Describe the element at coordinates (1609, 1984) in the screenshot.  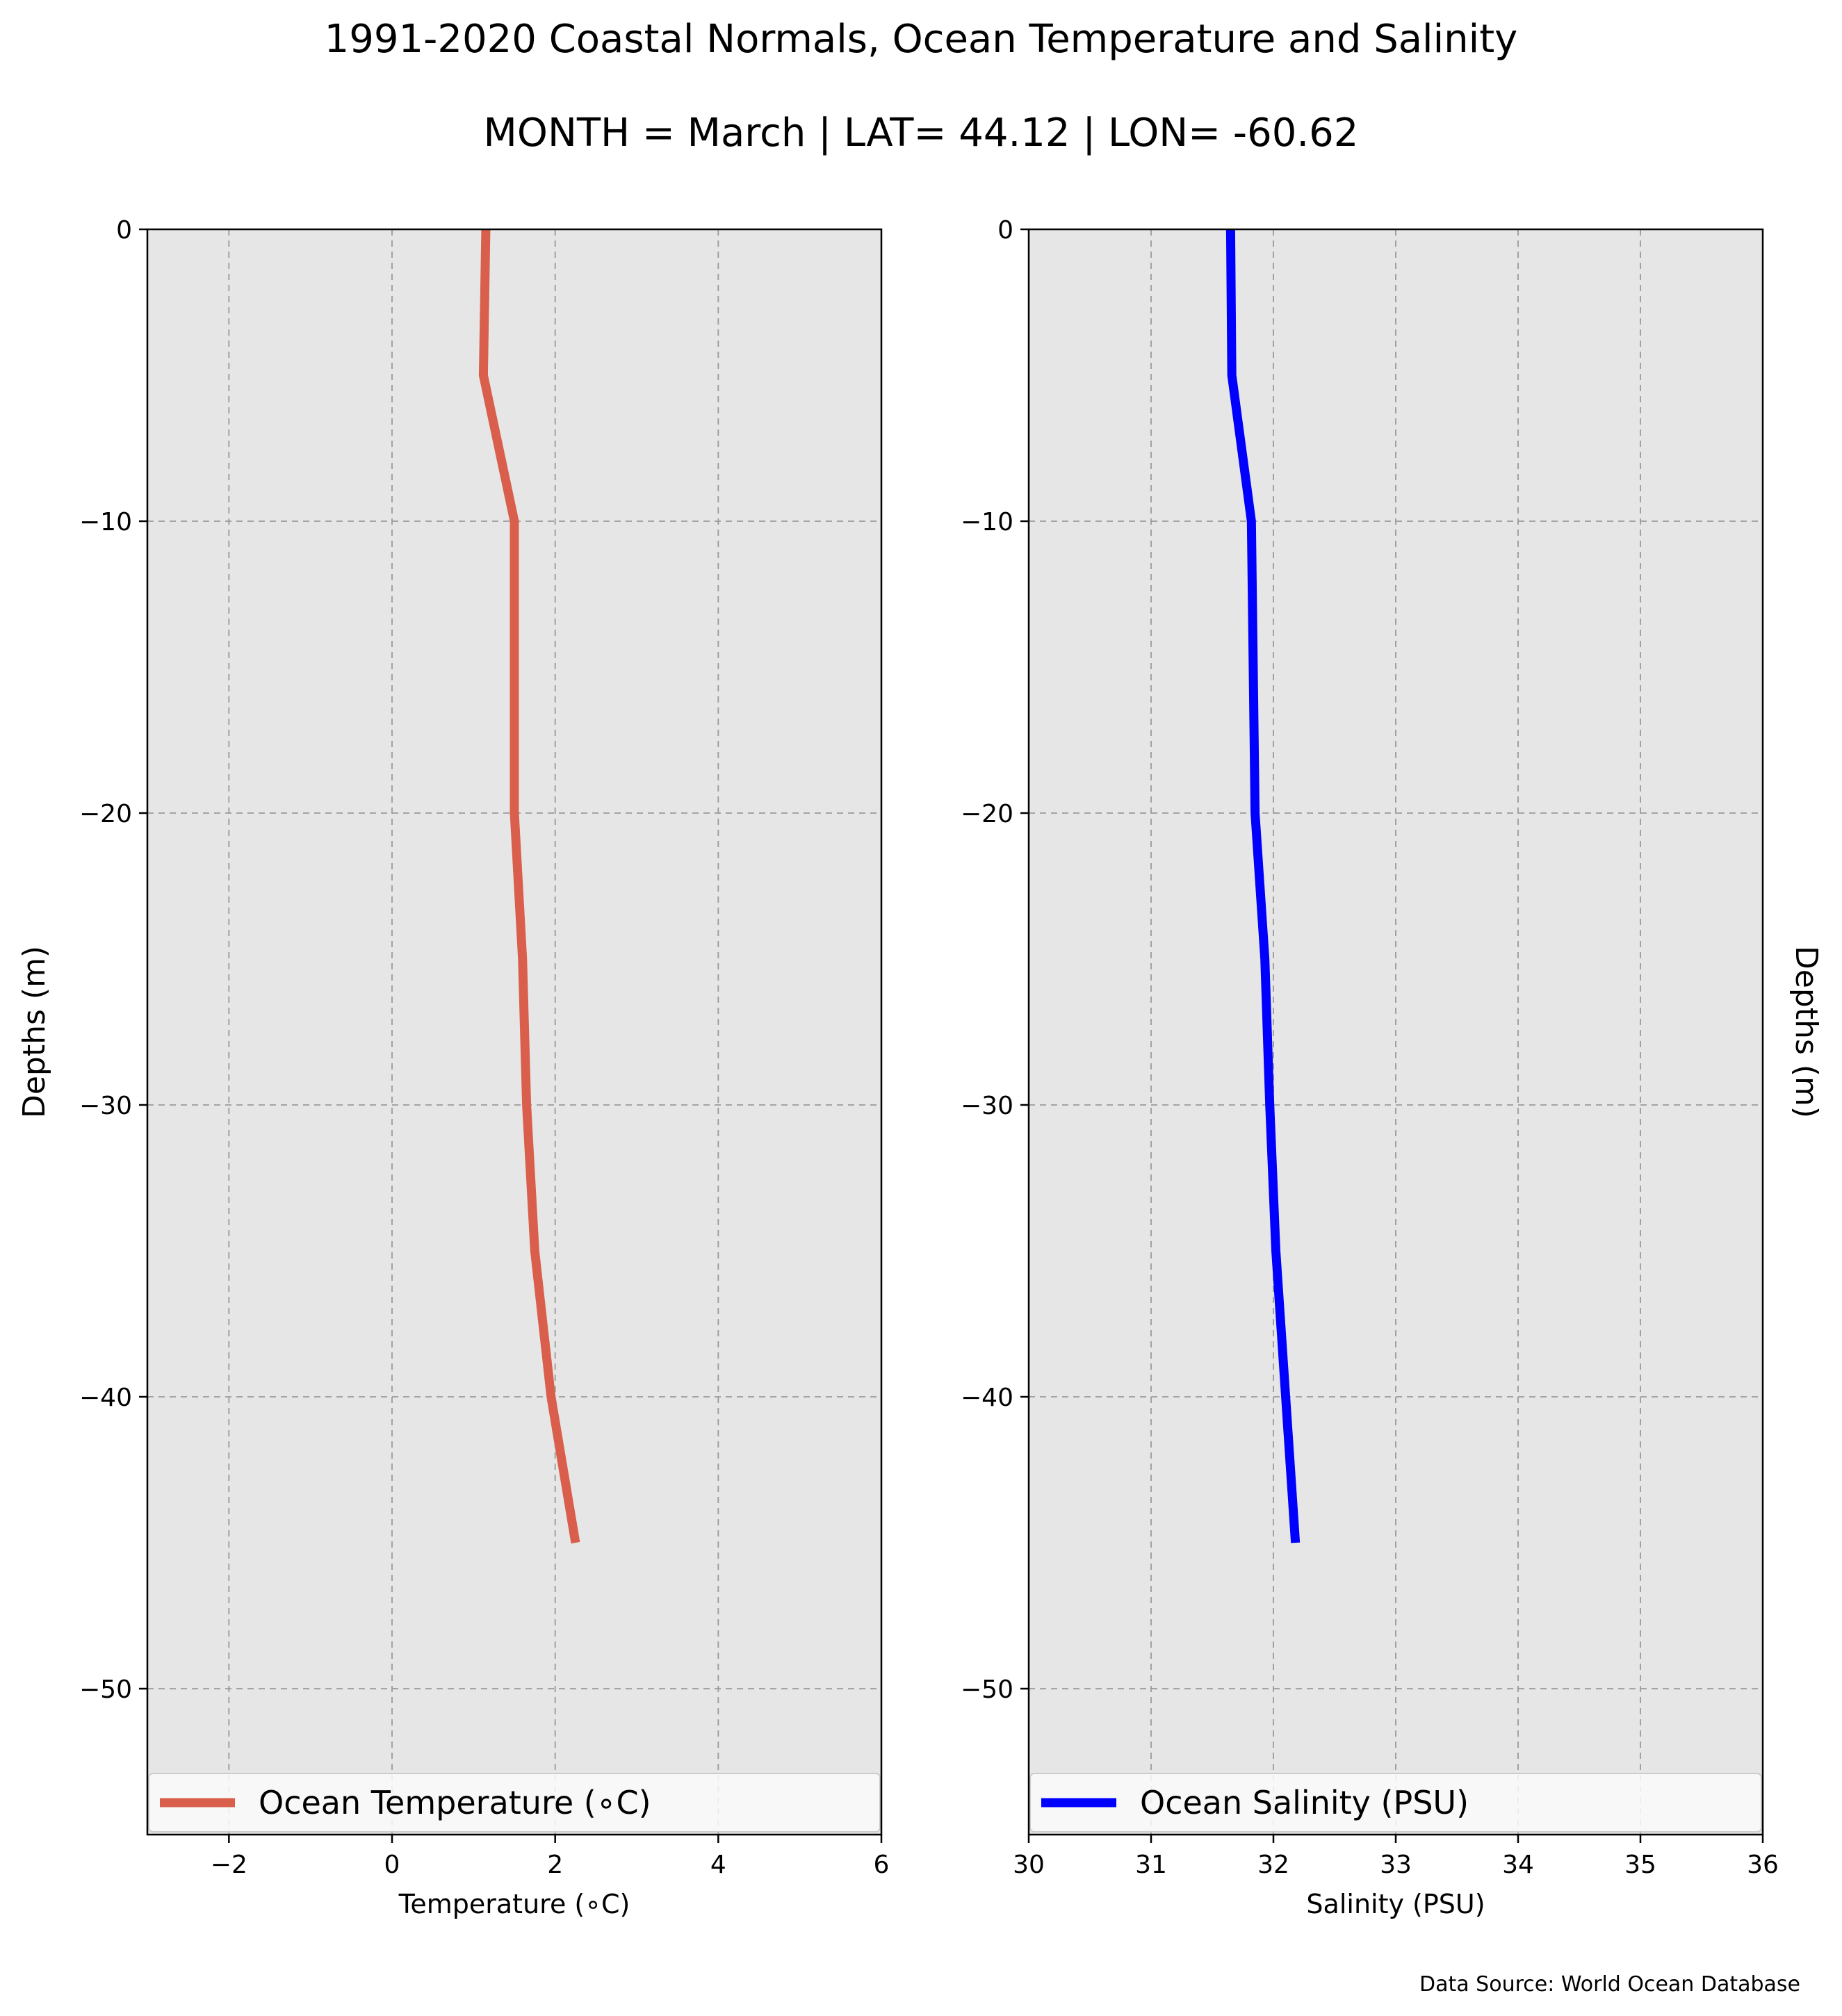
I see `data-source-note: Data Source: World Ocean Database` at that location.